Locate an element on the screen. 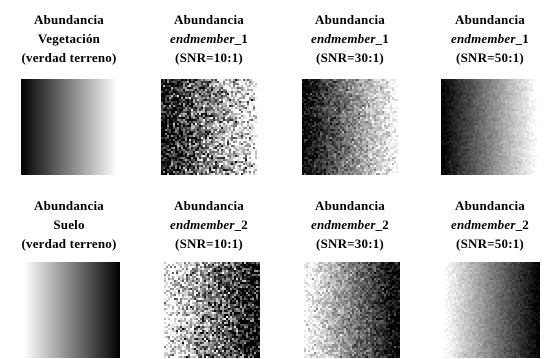 The height and width of the screenshot is (359, 547). abundance-image-vegetation-ground-truth is located at coordinates (69, 127).